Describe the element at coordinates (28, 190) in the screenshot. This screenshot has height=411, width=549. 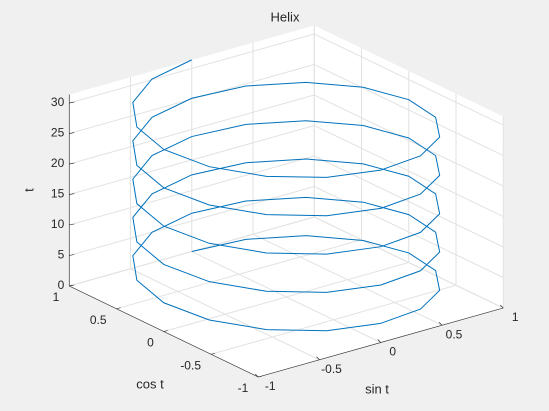
I see `z-axis-label: t` at that location.